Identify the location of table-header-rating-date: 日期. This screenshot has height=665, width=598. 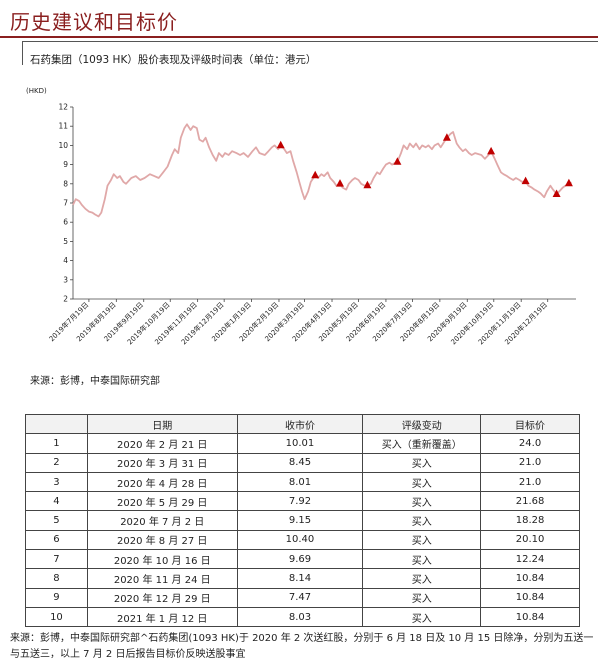
(162, 424).